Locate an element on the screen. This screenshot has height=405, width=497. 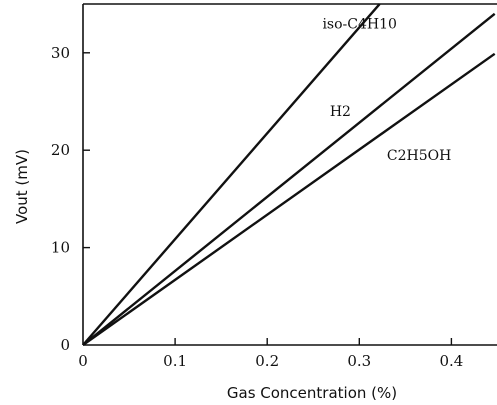
x-tick-label: 0.1 is located at coordinates (175, 361).